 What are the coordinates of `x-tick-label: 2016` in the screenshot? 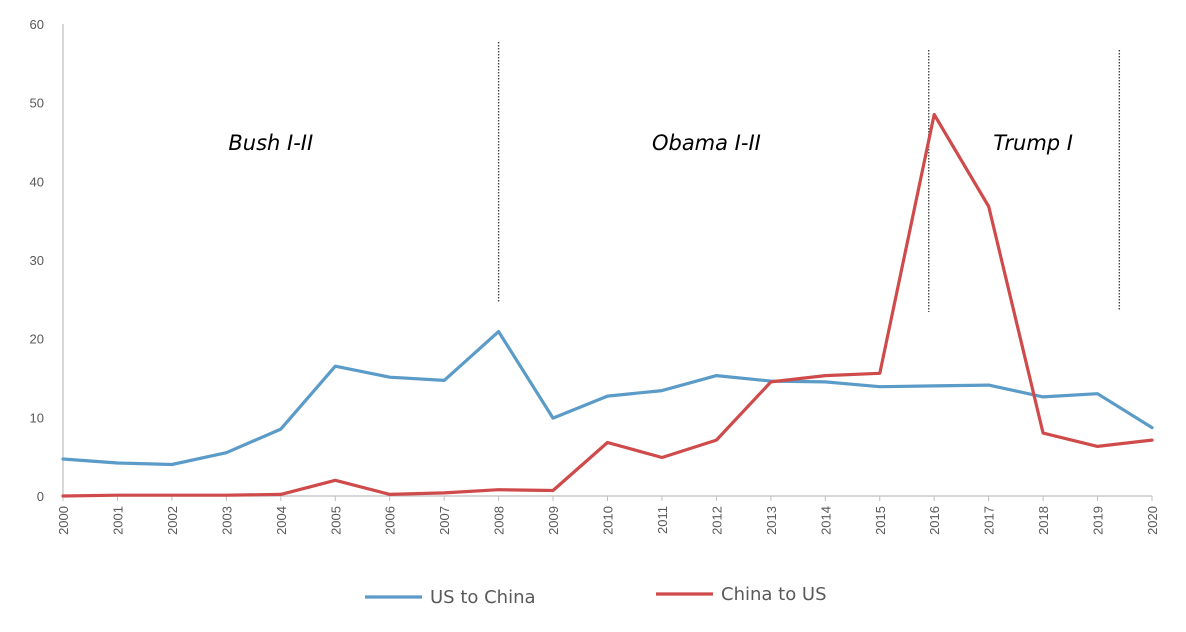 It's located at (934, 520).